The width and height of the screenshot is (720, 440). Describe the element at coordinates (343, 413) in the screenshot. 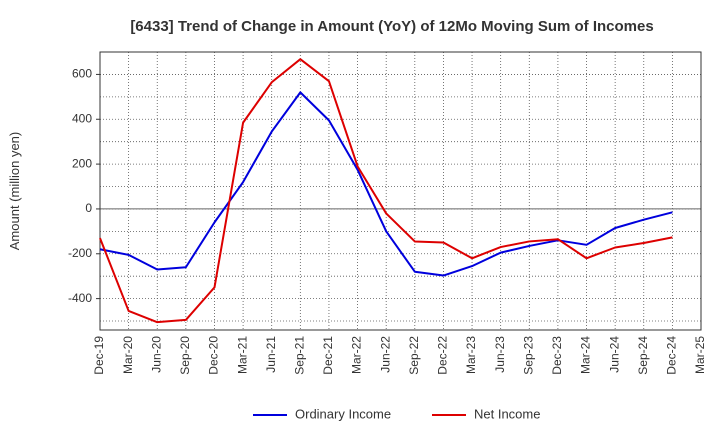

I see `legend-label: Ordinary Income` at that location.